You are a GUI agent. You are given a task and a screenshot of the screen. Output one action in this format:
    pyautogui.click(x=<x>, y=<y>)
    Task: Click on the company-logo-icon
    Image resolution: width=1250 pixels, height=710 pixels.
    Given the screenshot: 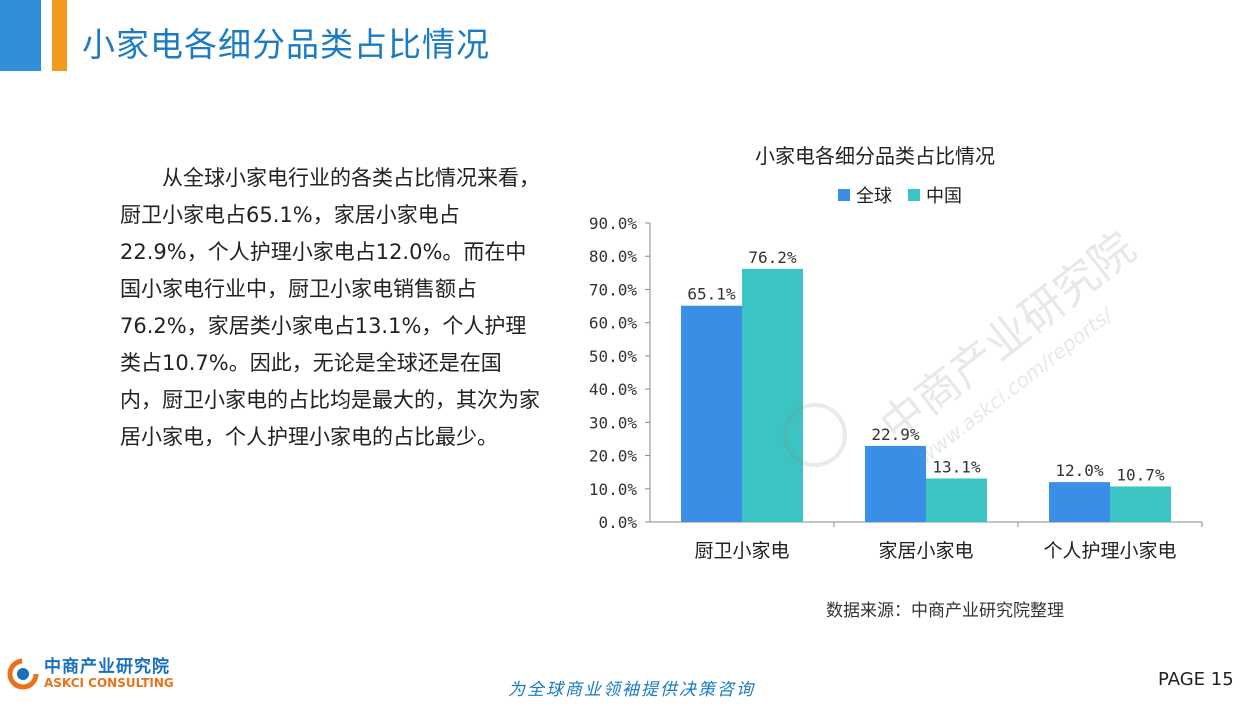 What is the action you would take?
    pyautogui.click(x=23, y=674)
    